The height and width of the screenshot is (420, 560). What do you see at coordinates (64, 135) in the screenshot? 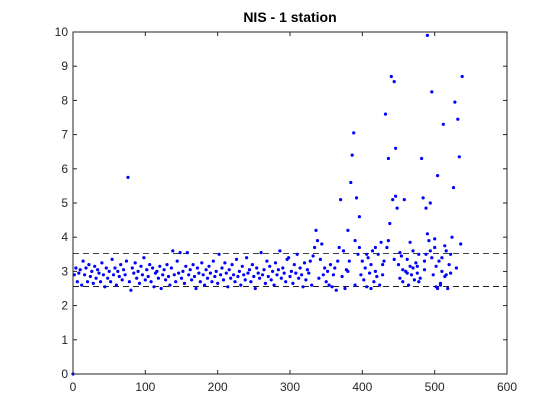
I see `y-tick-label: 7` at bounding box center [64, 135].